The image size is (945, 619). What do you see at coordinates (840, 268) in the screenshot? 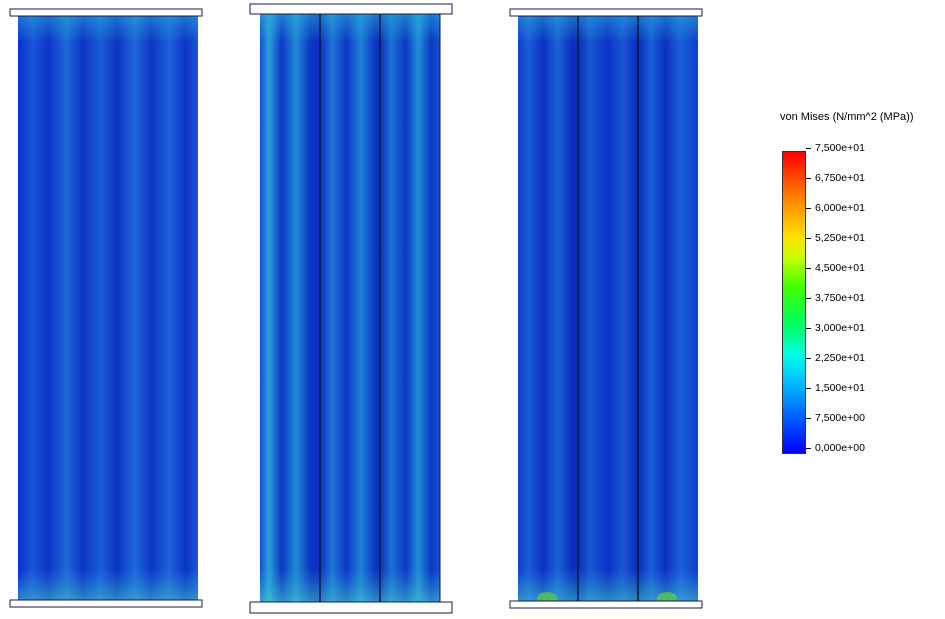
I see `legend-tick-label: 4,500e+01` at bounding box center [840, 268].